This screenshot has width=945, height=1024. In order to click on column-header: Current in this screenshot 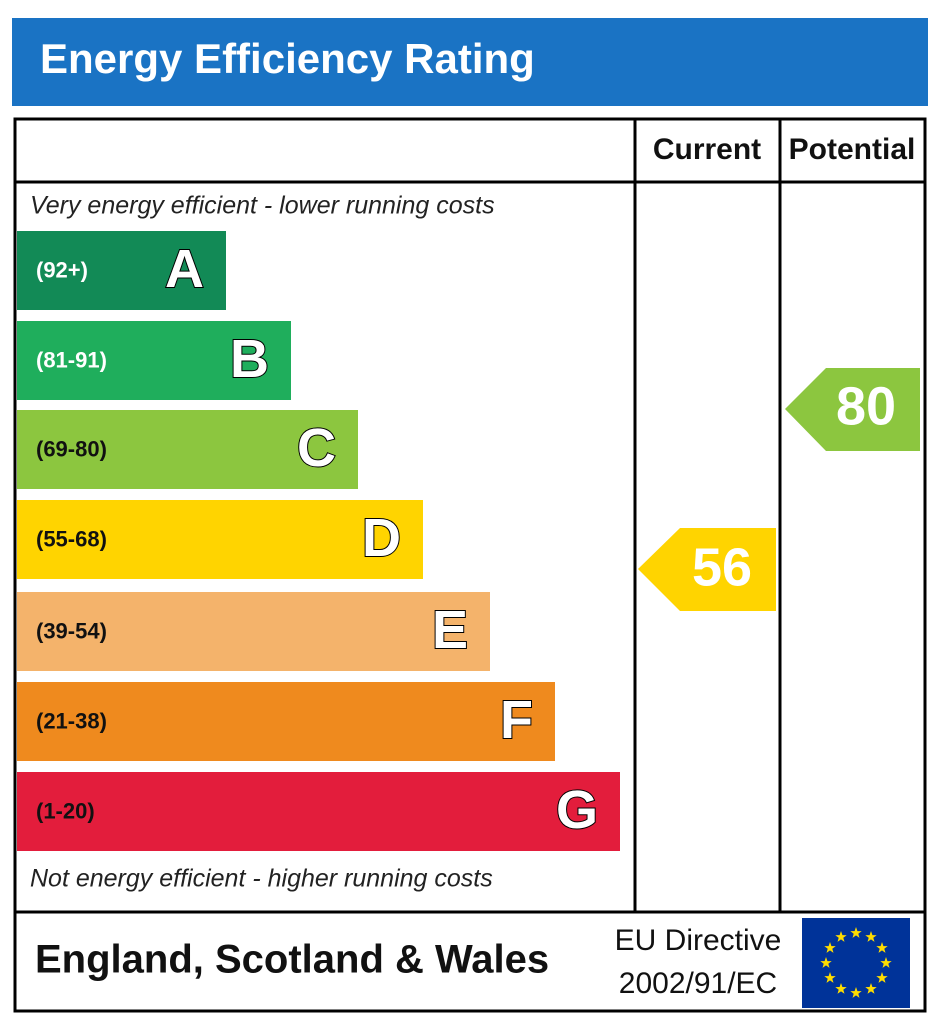, I will do `click(707, 149)`.